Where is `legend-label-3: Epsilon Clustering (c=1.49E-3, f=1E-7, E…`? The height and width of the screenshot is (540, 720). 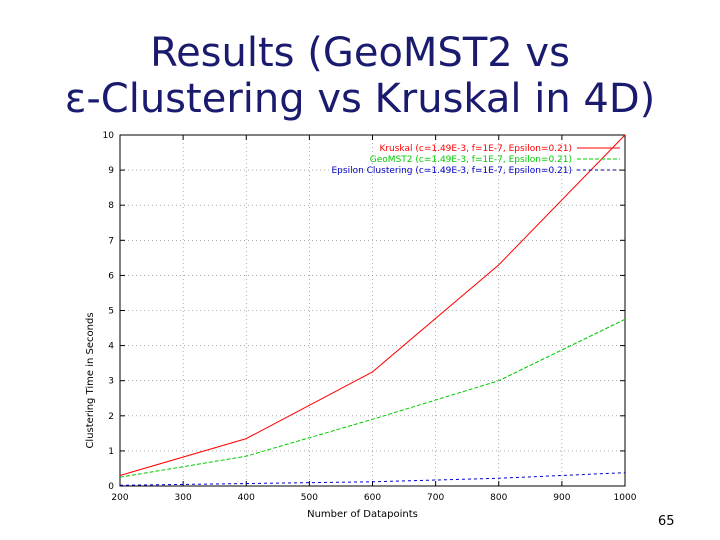
legend-label-3: Epsilon Clustering (c=1.49E-3, f=1E-7, E… is located at coordinates (451, 171).